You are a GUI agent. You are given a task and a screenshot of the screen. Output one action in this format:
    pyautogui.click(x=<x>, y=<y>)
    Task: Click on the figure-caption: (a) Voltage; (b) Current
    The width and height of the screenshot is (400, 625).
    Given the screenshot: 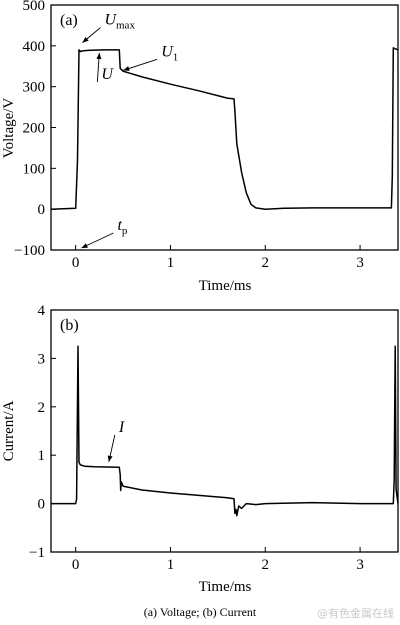 What is the action you would take?
    pyautogui.click(x=200, y=612)
    